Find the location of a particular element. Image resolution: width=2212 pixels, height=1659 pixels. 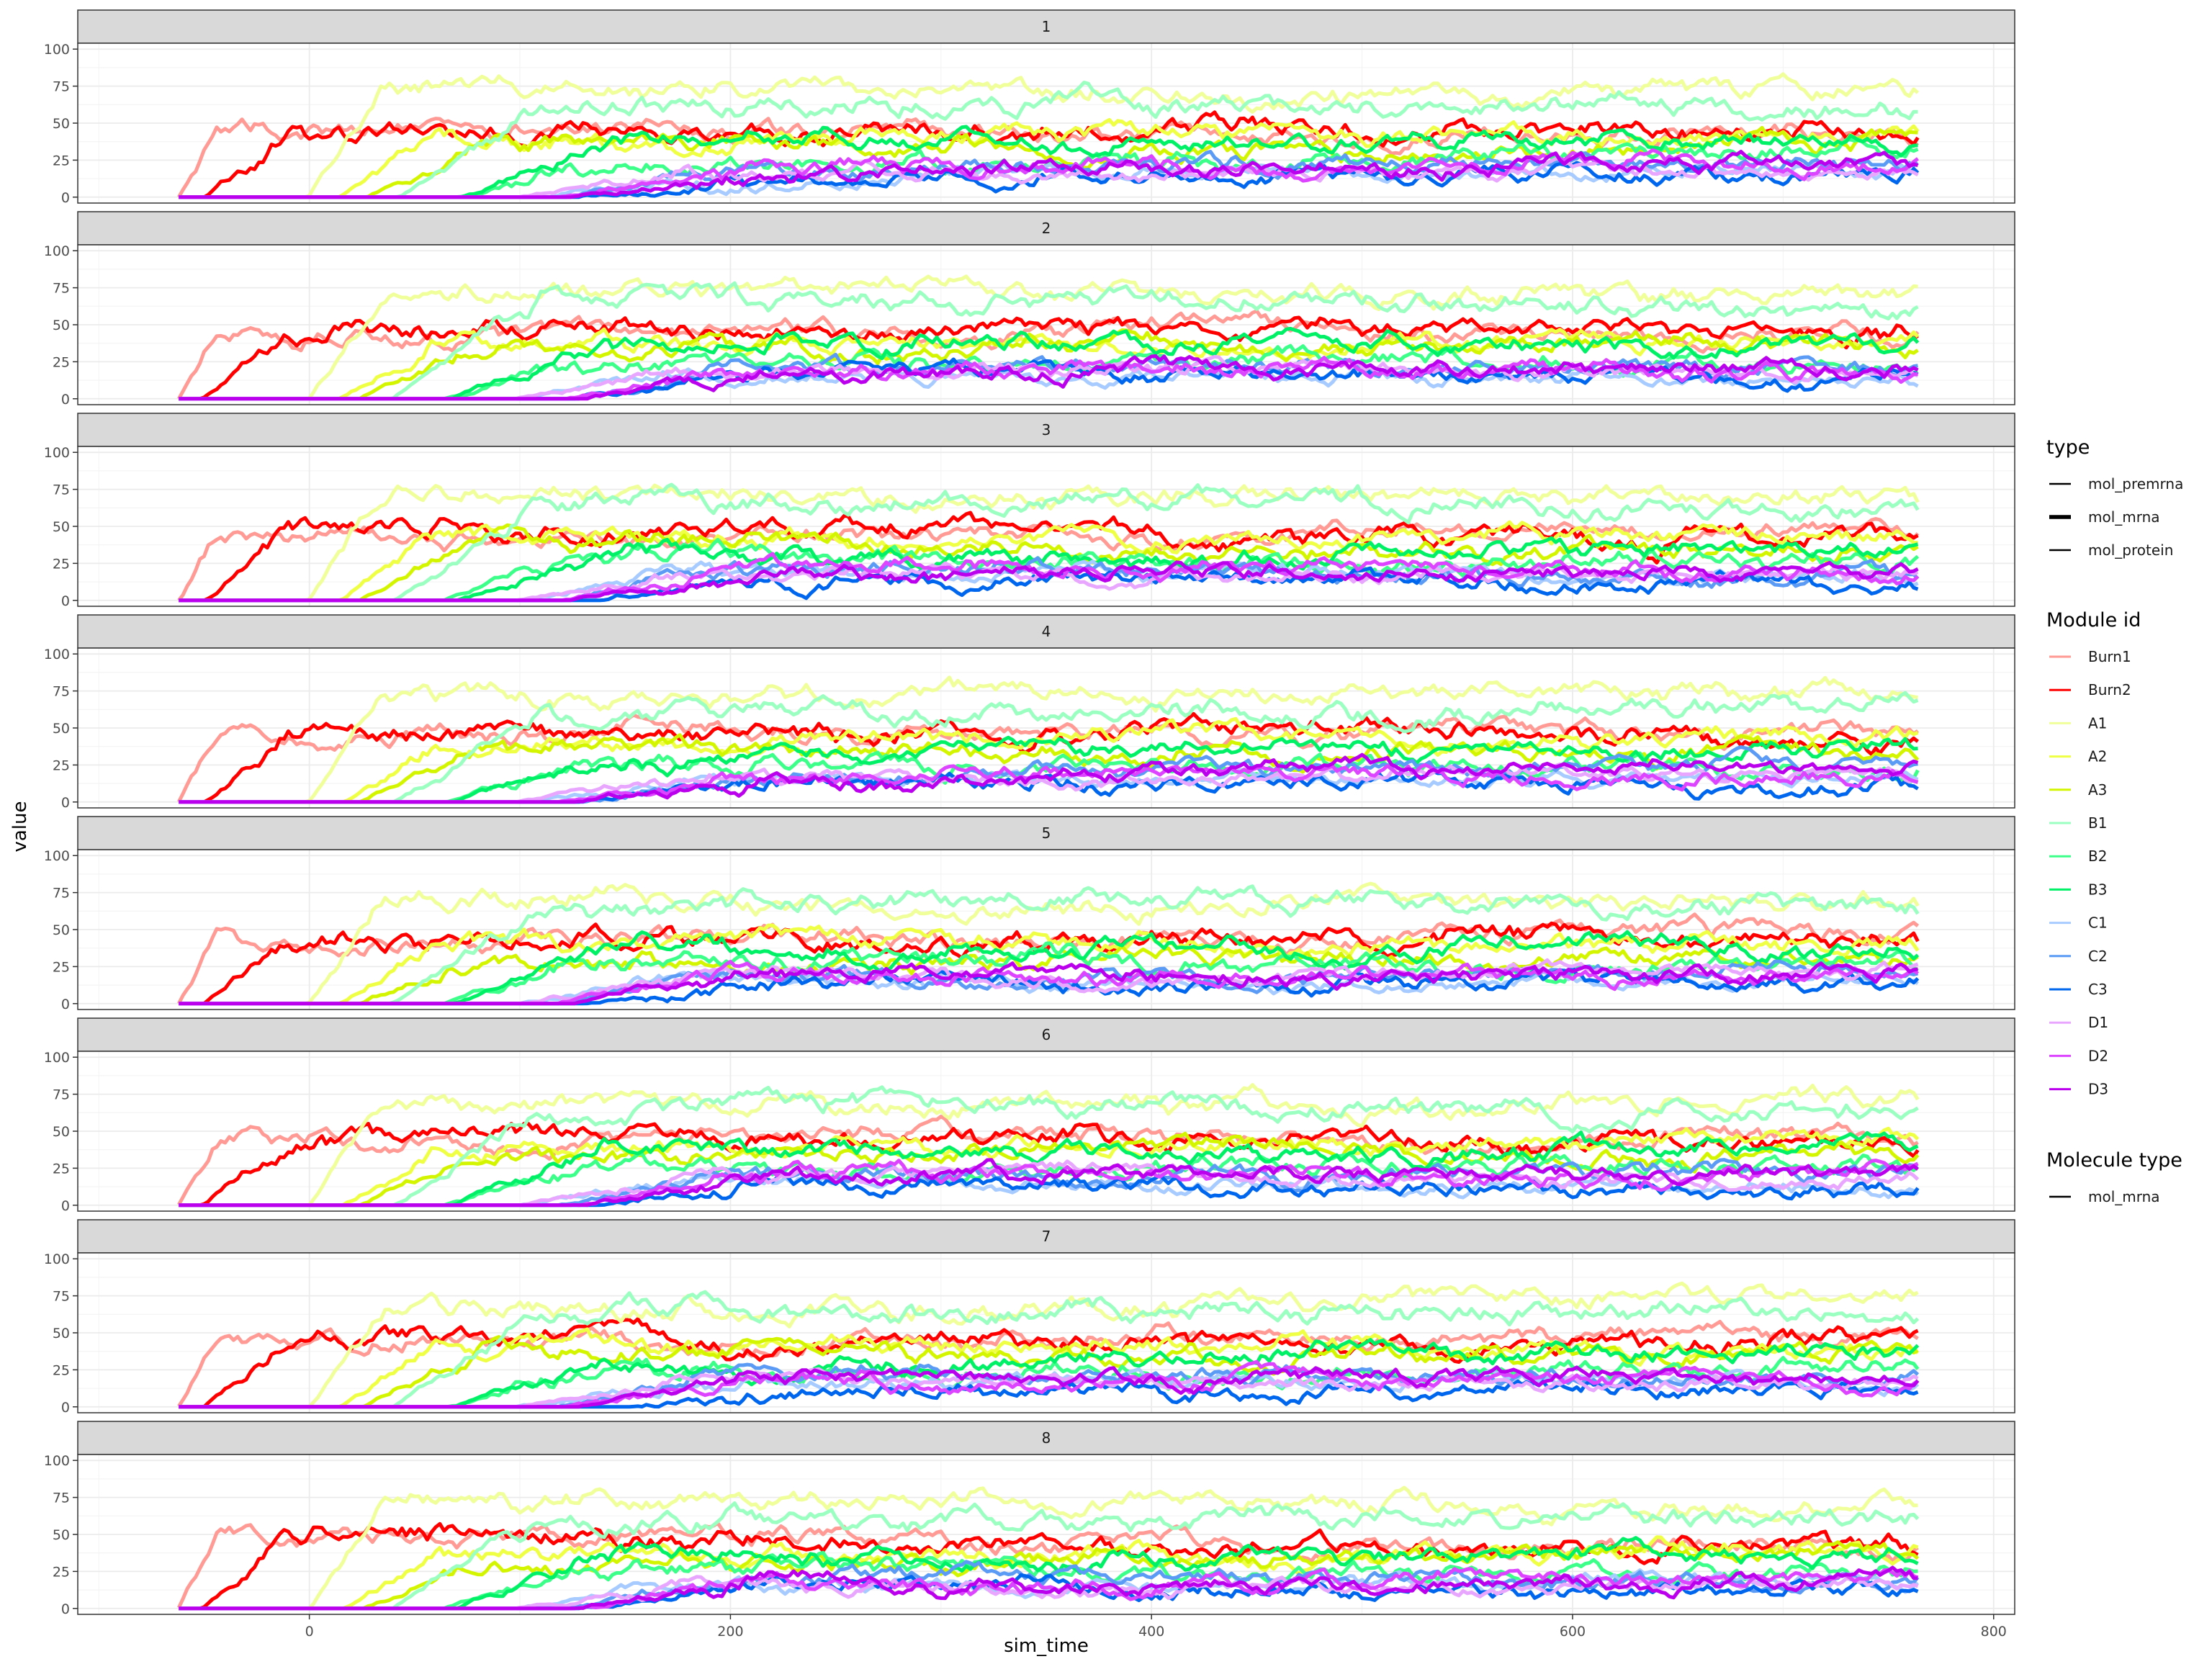

x-axis-title: sim_time is located at coordinates (1046, 1646).